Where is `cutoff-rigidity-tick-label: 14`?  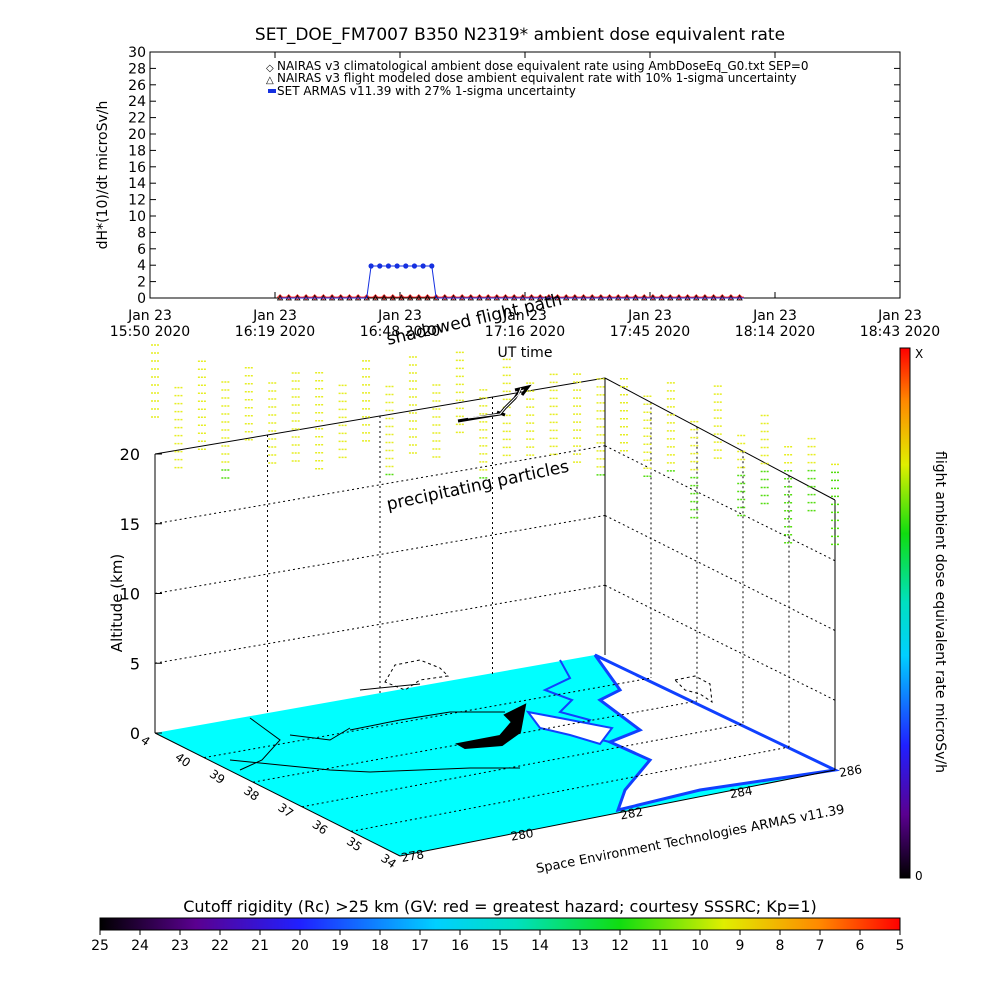 cutoff-rigidity-tick-label: 14 is located at coordinates (540, 946).